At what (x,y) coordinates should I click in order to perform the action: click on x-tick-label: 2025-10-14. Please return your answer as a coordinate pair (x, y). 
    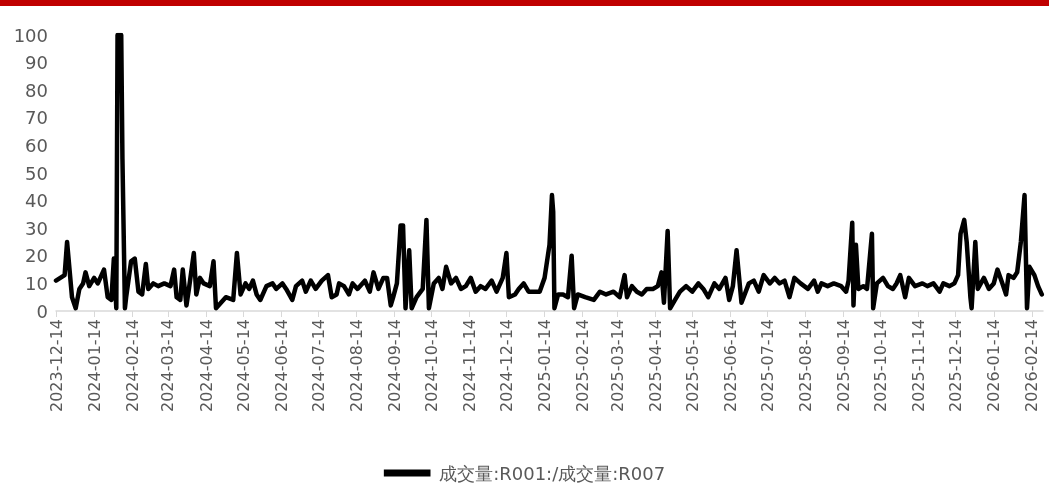
    Looking at the image, I should click on (881, 365).